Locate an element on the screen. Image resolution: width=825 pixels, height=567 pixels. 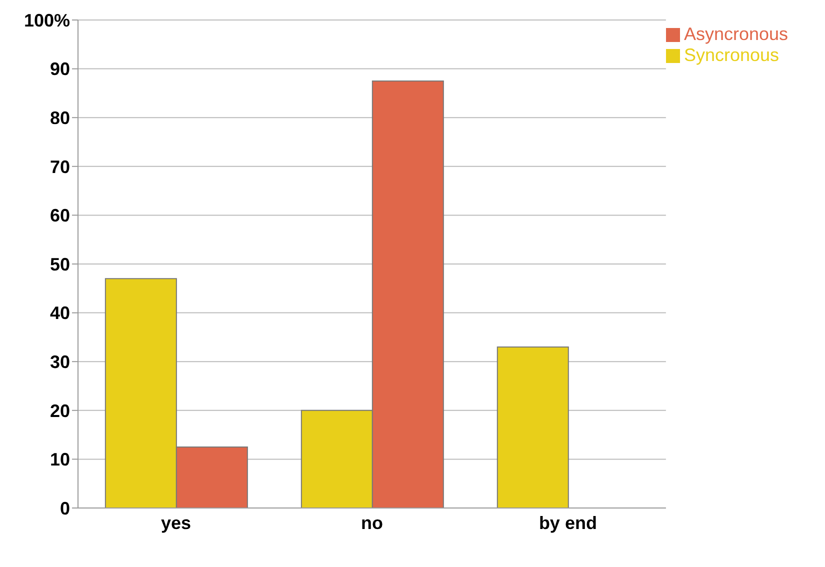
x-tick-label: by end is located at coordinates (567, 522).